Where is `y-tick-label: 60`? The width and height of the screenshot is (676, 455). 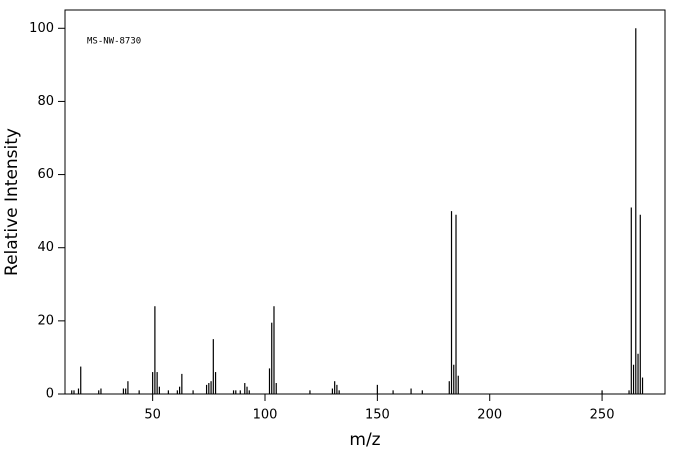
y-tick-label: 60 is located at coordinates (45, 174).